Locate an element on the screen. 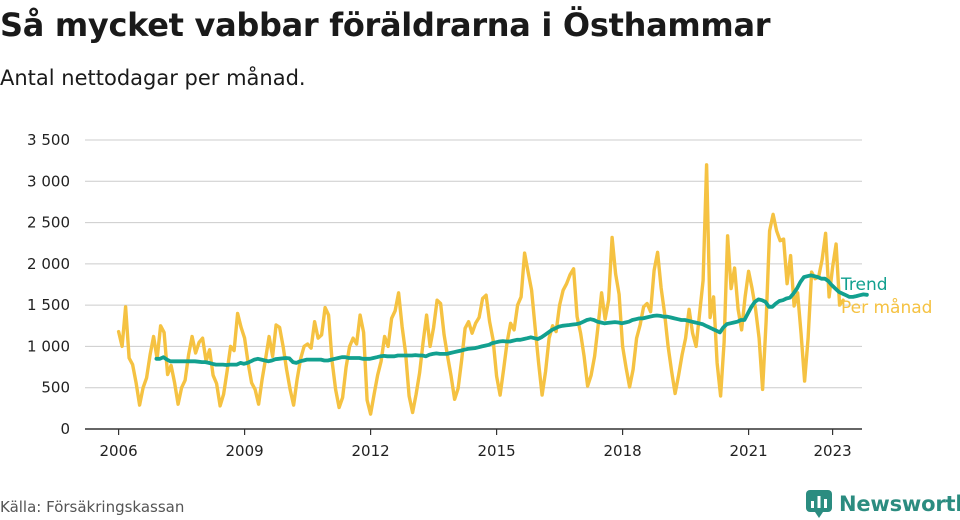 This screenshot has width=960, height=520. y-tick-label: 3 000 is located at coordinates (48, 181).